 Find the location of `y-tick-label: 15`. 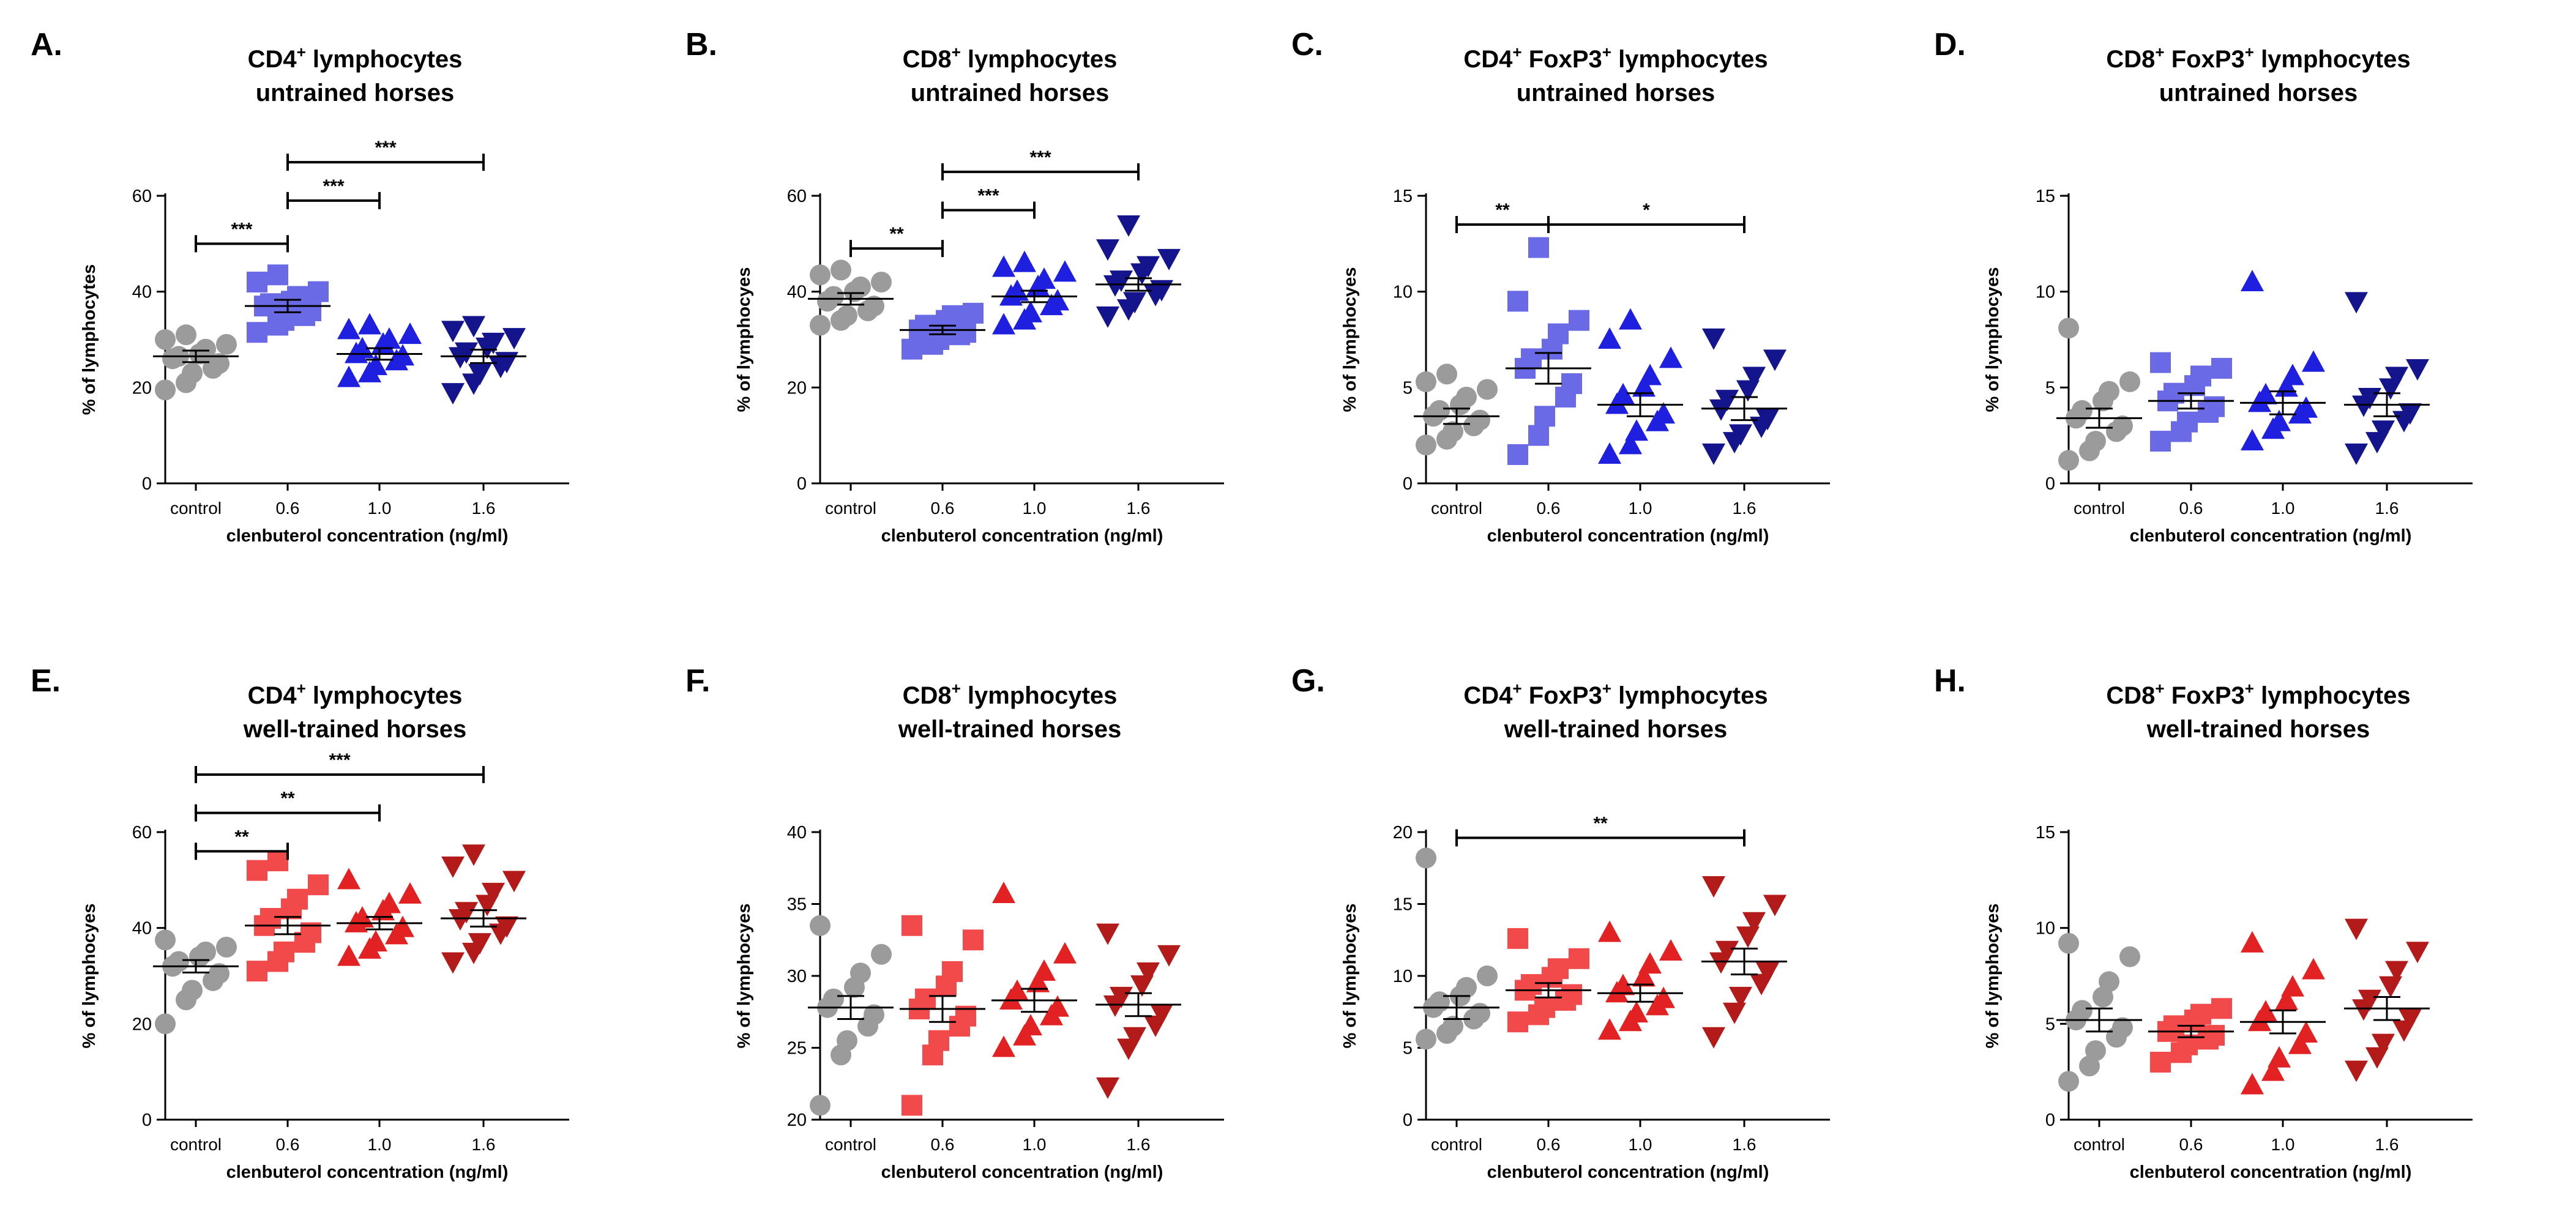

y-tick-label: 15 is located at coordinates (1403, 905).